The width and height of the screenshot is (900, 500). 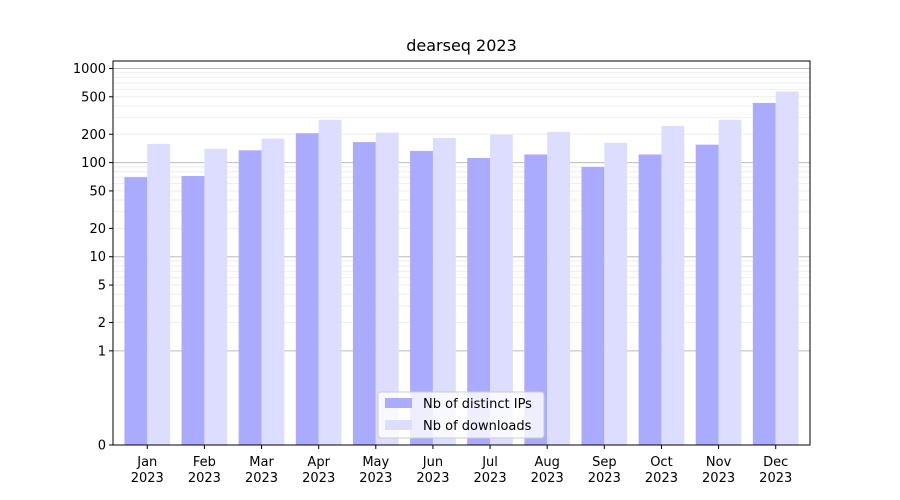 What do you see at coordinates (102, 351) in the screenshot?
I see `y-tick-label: 1` at bounding box center [102, 351].